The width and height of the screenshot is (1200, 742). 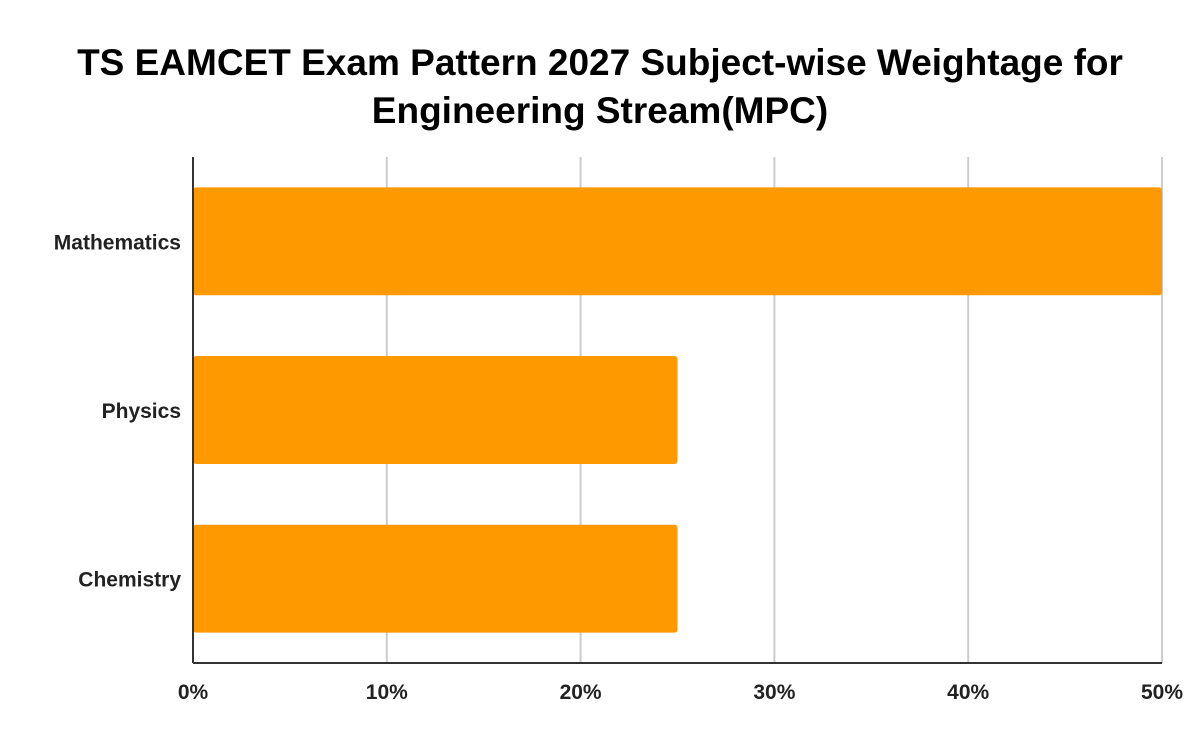 I want to click on x-tick-label-10: 10%, so click(x=387, y=692).